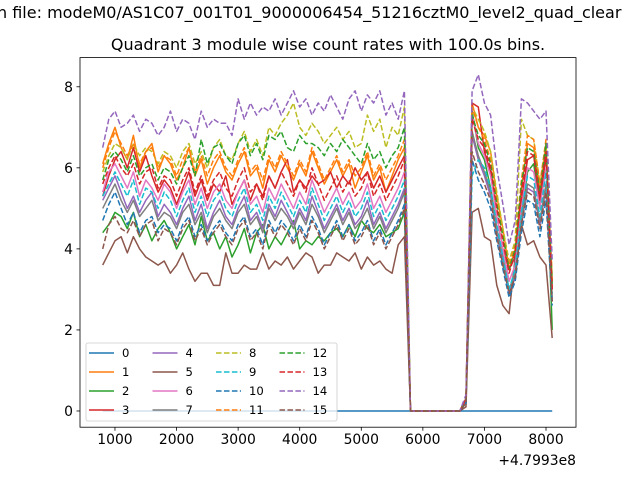 Image resolution: width=640 pixels, height=480 pixels. Describe the element at coordinates (252, 353) in the screenshot. I see `legend-label: 8` at that location.